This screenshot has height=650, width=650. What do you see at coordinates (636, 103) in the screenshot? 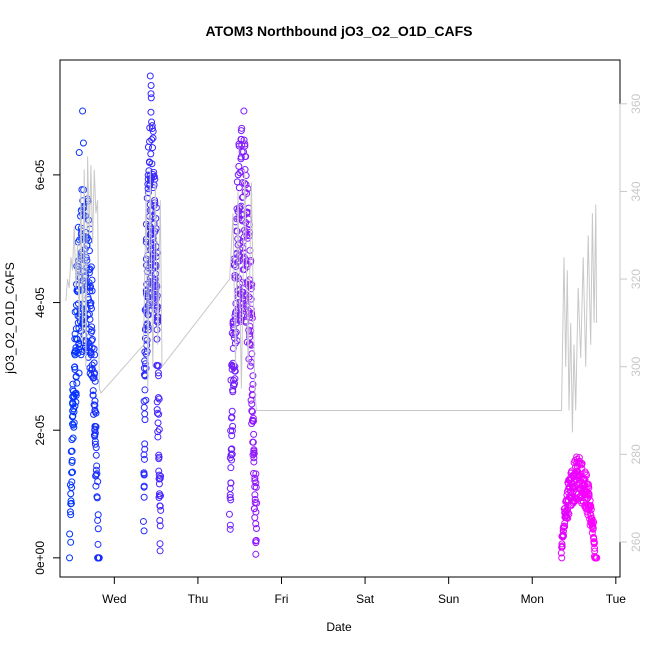
I see `y2-tick-label: 360` at bounding box center [636, 103].